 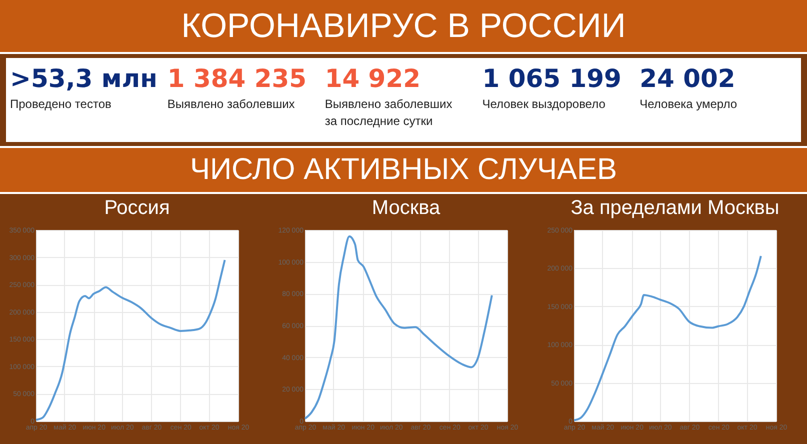 I want to click on text: 1 065 199, so click(x=552, y=79).